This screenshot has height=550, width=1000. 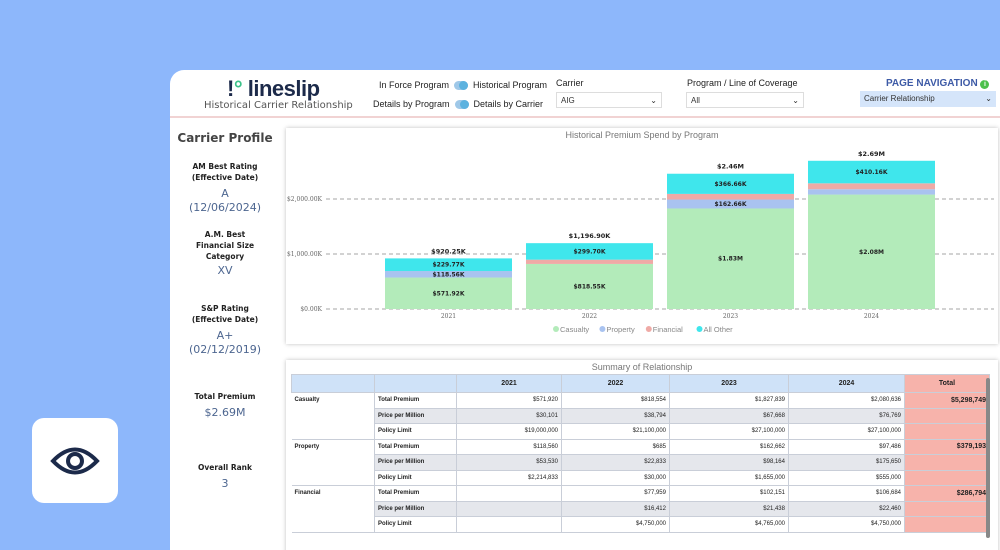 I want to click on logo: !° lineslip, so click(x=273, y=89).